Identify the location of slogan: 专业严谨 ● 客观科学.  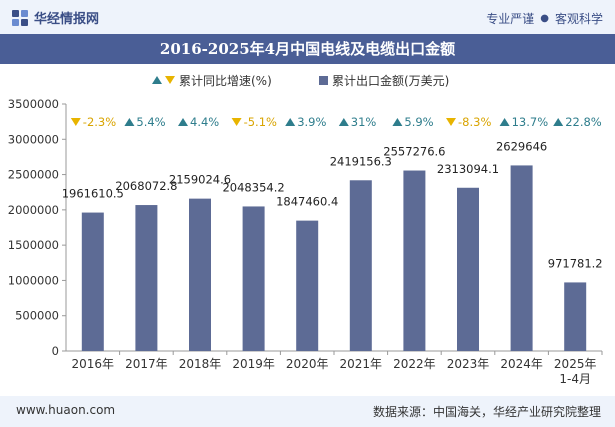
(544, 18).